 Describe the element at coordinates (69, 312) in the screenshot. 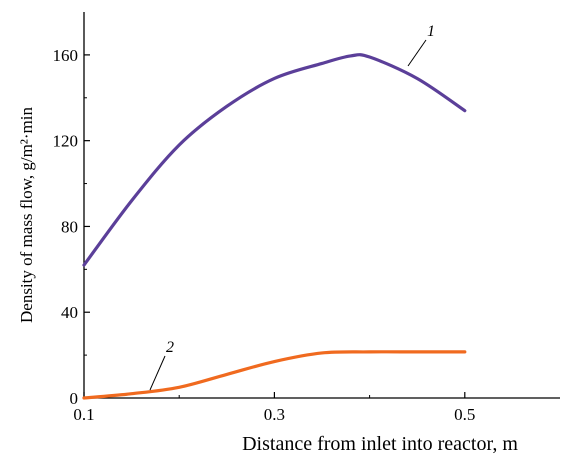

I see `y-tick-label: 40` at that location.